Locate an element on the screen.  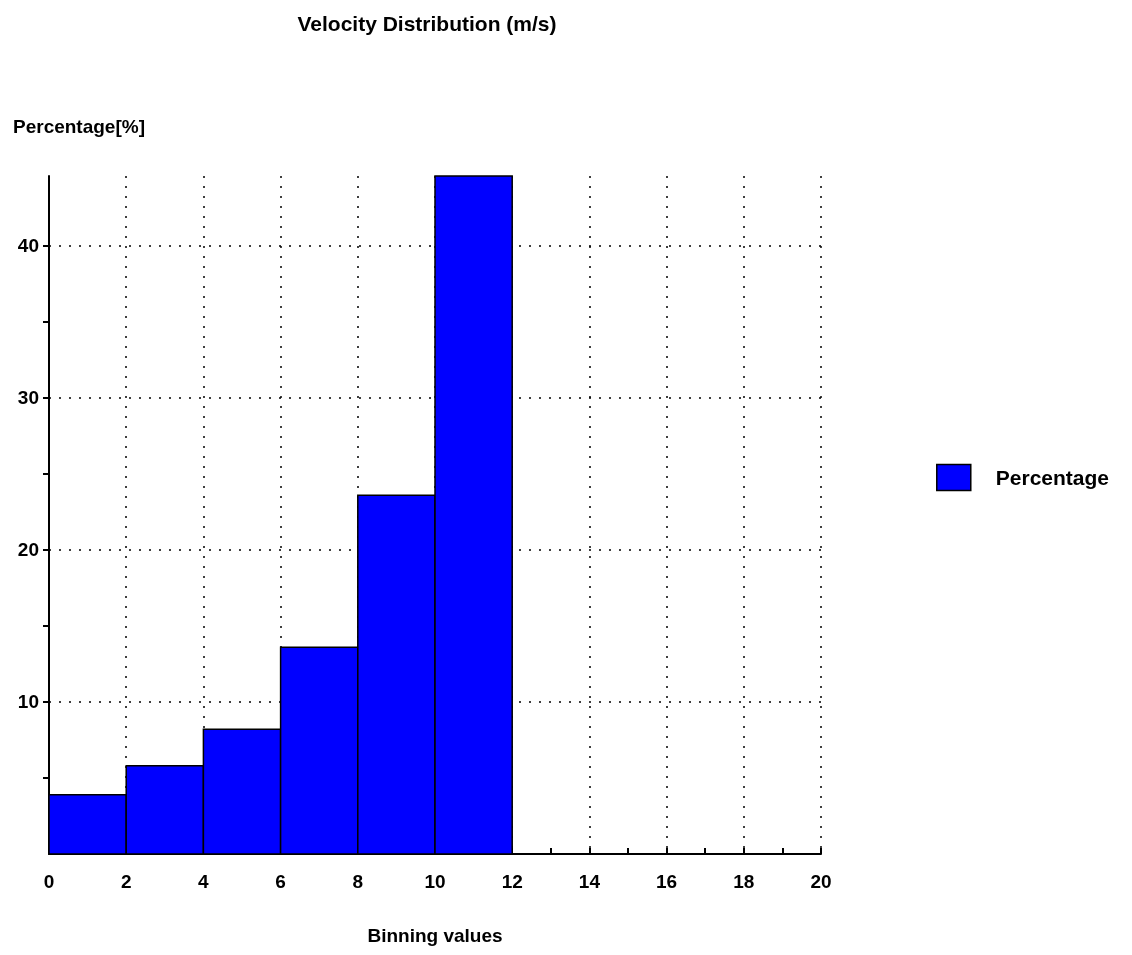
y-tick-label: 10 is located at coordinates (28, 702).